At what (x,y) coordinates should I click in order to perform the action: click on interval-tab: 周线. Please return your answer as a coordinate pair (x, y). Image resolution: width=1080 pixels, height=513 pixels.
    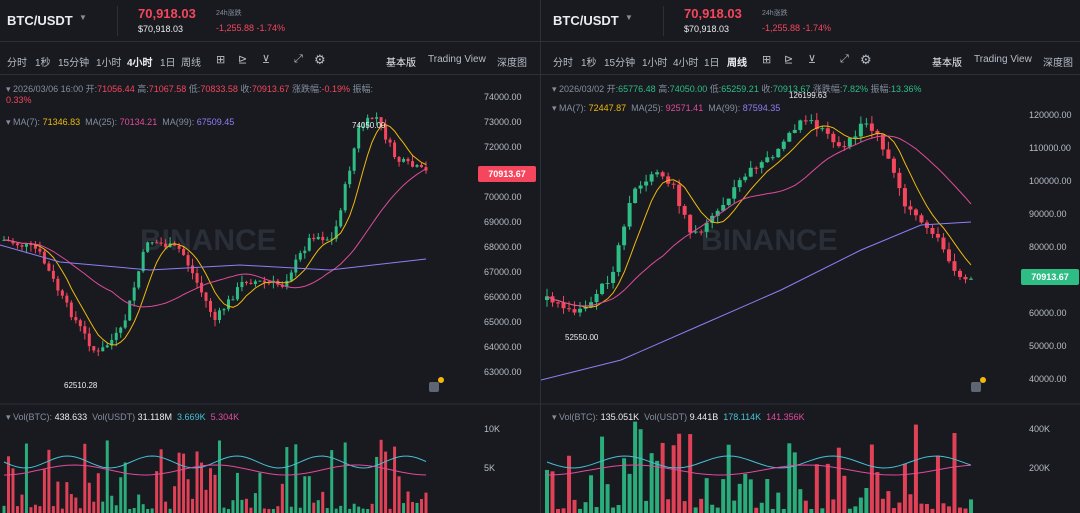
    Looking at the image, I should click on (191, 63).